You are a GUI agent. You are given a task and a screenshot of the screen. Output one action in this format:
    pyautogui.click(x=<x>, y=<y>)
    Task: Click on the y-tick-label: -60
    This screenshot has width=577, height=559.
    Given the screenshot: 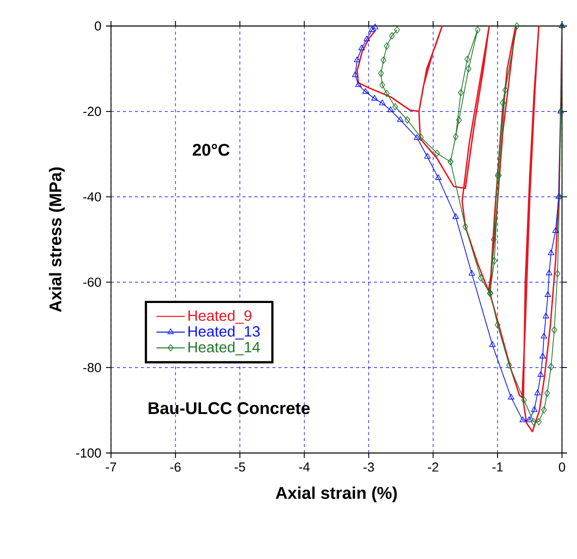 What is the action you would take?
    pyautogui.click(x=92, y=282)
    